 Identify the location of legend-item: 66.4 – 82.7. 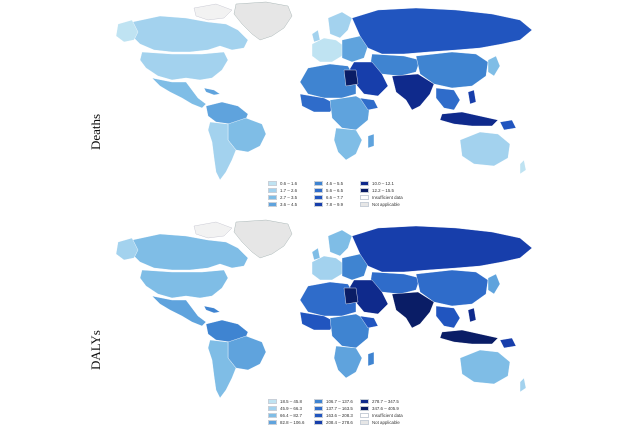
(285, 415).